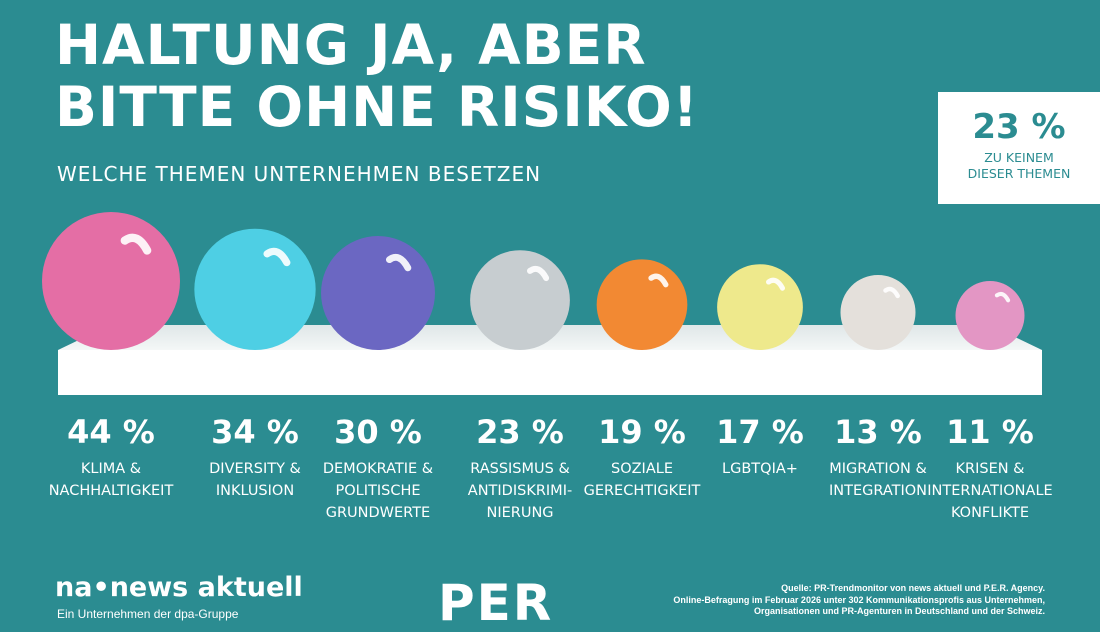 The height and width of the screenshot is (632, 1100). I want to click on chart-label-5: 17 % LGBTQIA+, so click(760, 446).